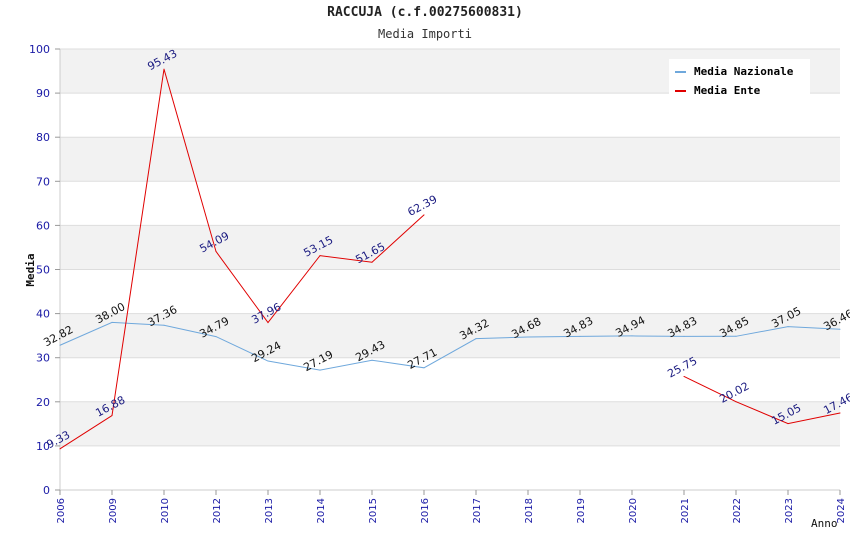 The width and height of the screenshot is (850, 550). What do you see at coordinates (529, 510) in the screenshot?
I see `x-tick-label: 2018` at bounding box center [529, 510].